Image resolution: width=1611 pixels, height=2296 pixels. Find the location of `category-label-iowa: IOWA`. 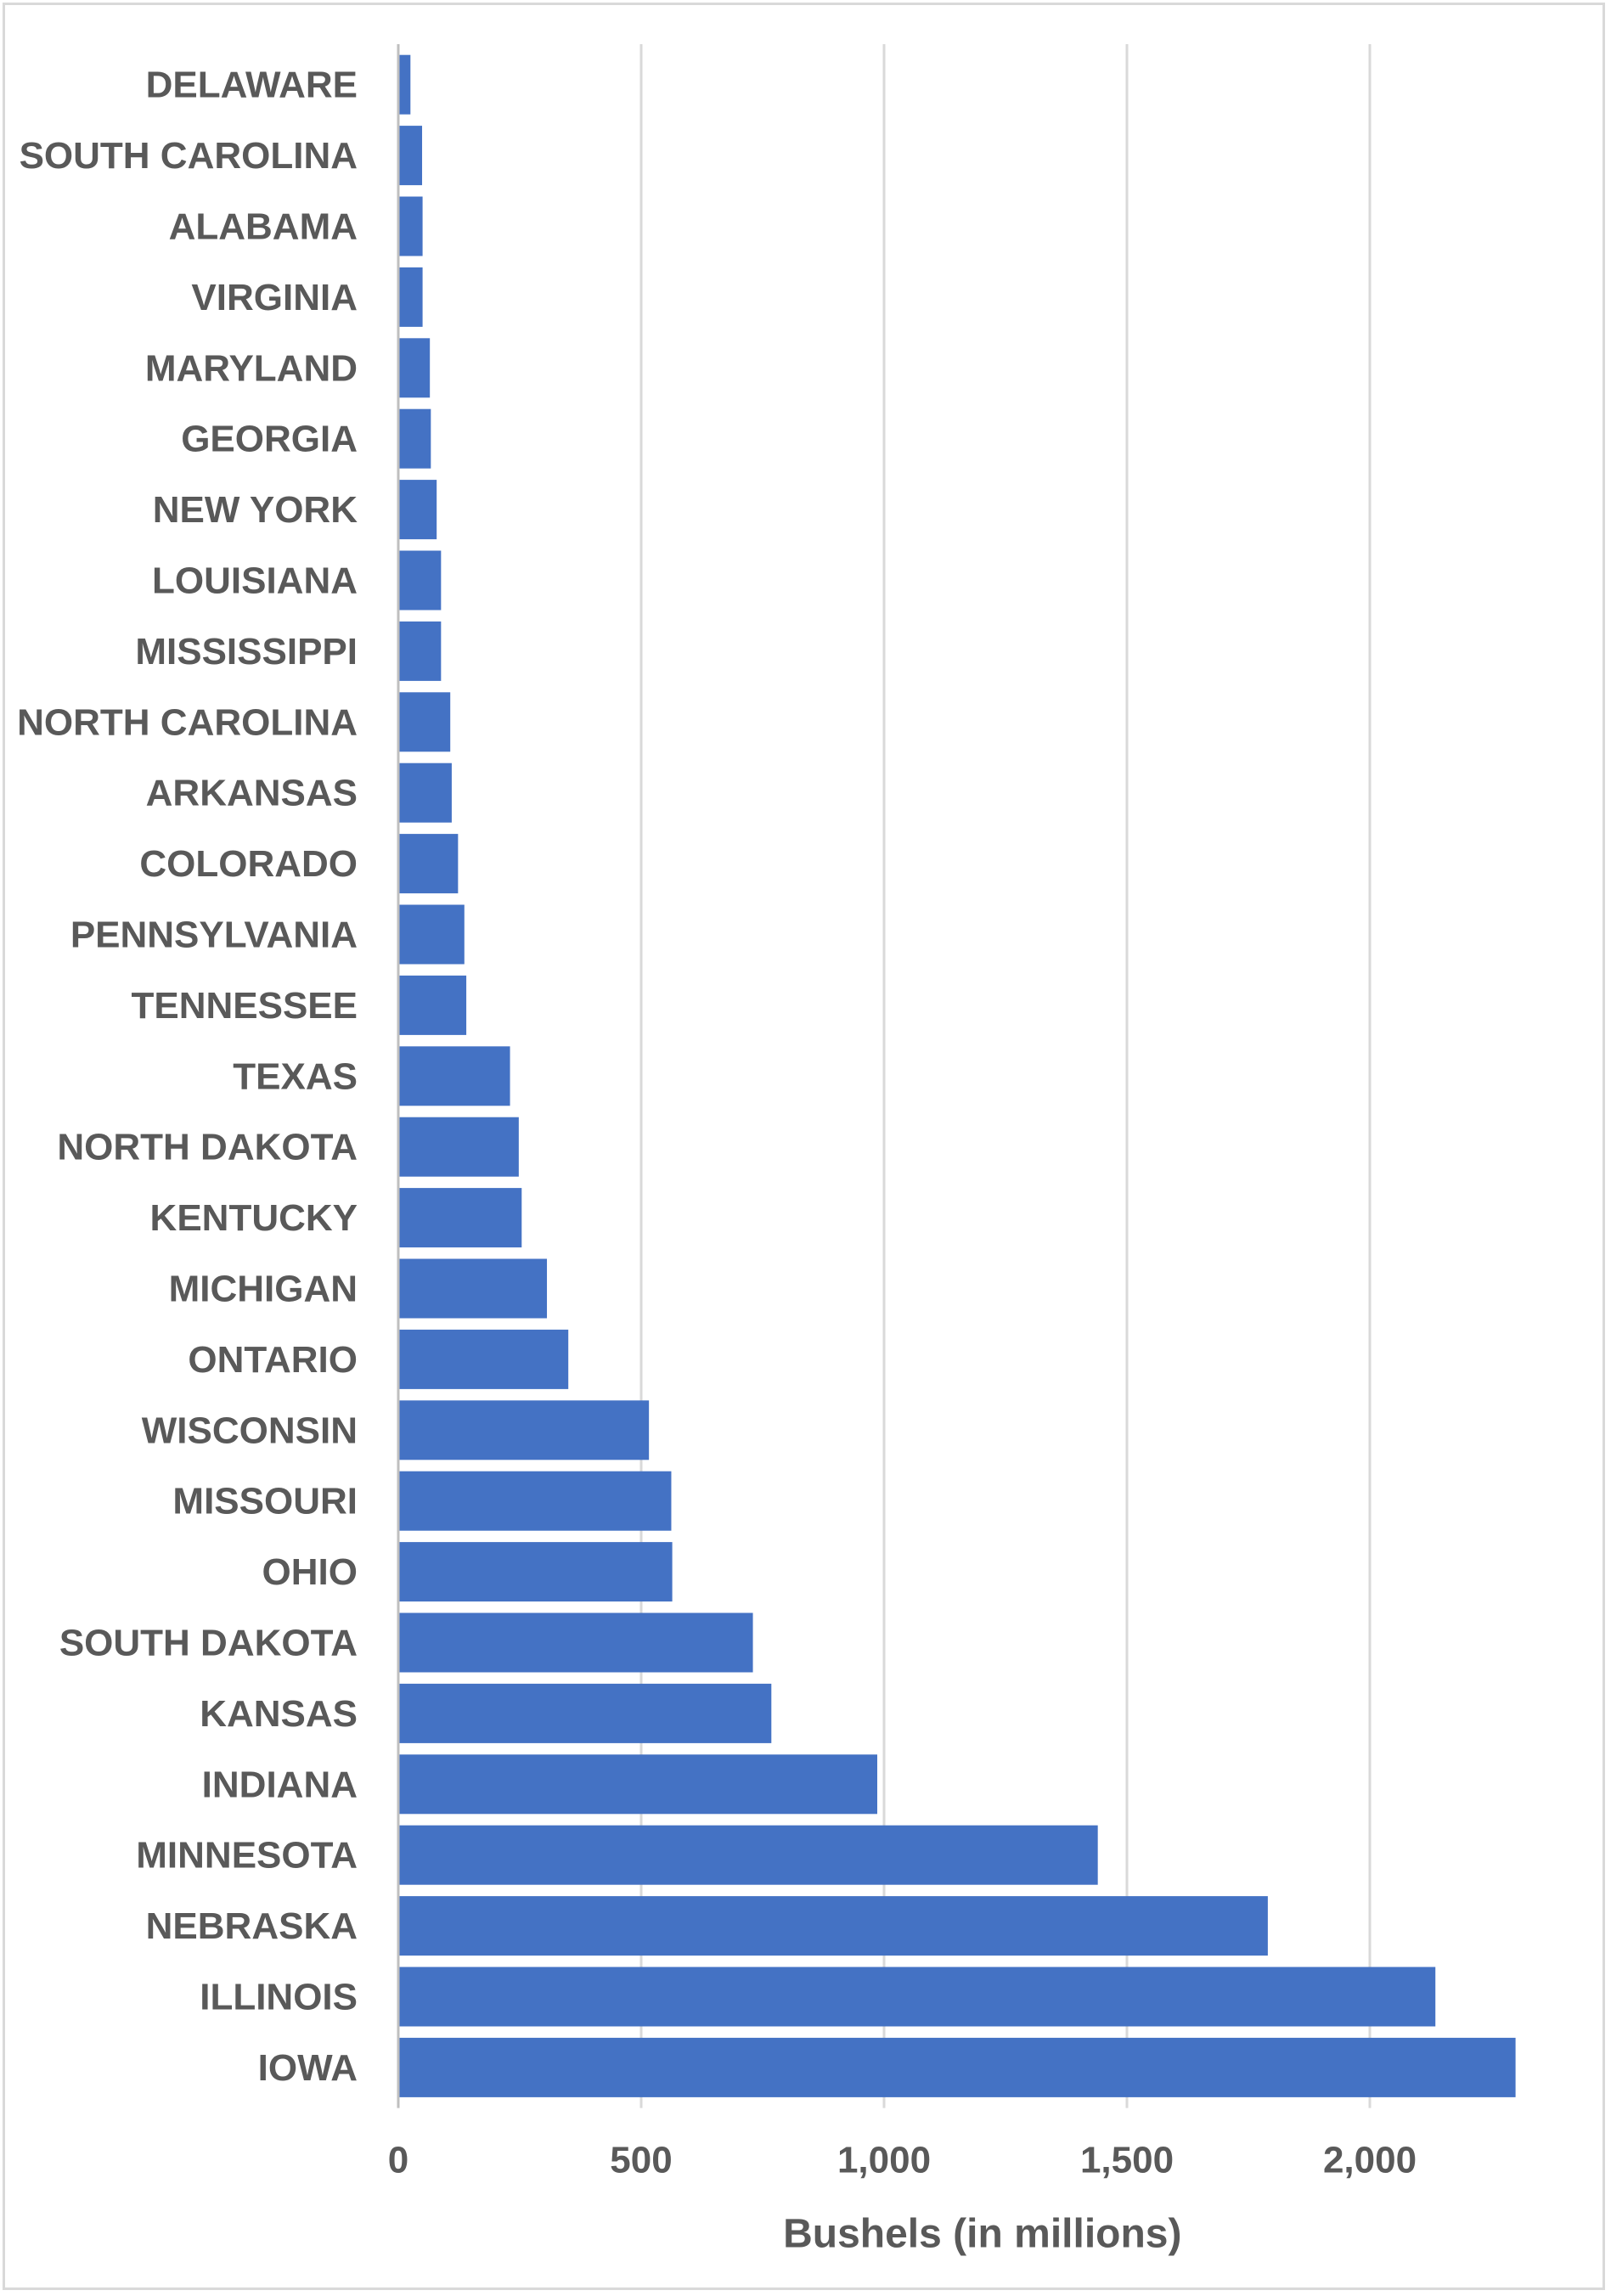

category-label-iowa: IOWA is located at coordinates (308, 2068).